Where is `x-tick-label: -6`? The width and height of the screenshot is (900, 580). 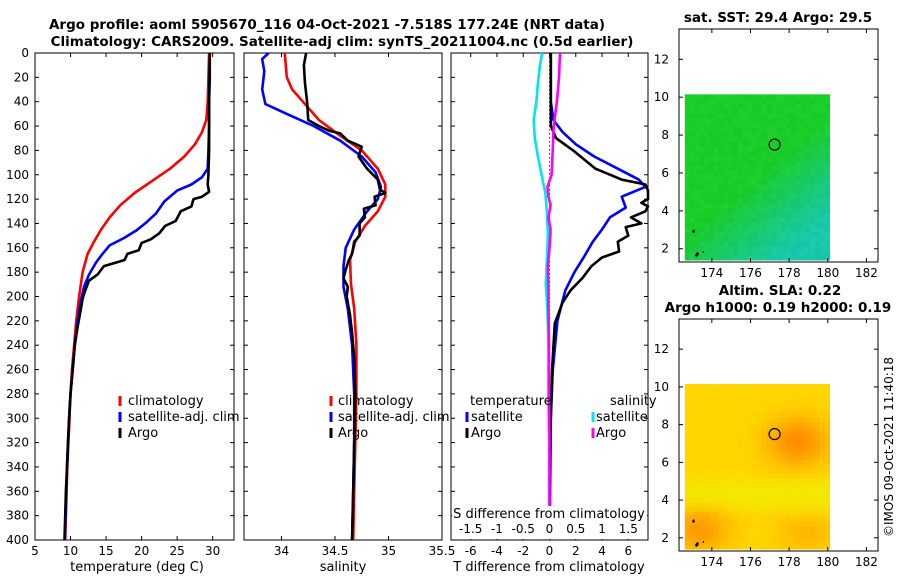 x-tick-label: -6 is located at coordinates (471, 551).